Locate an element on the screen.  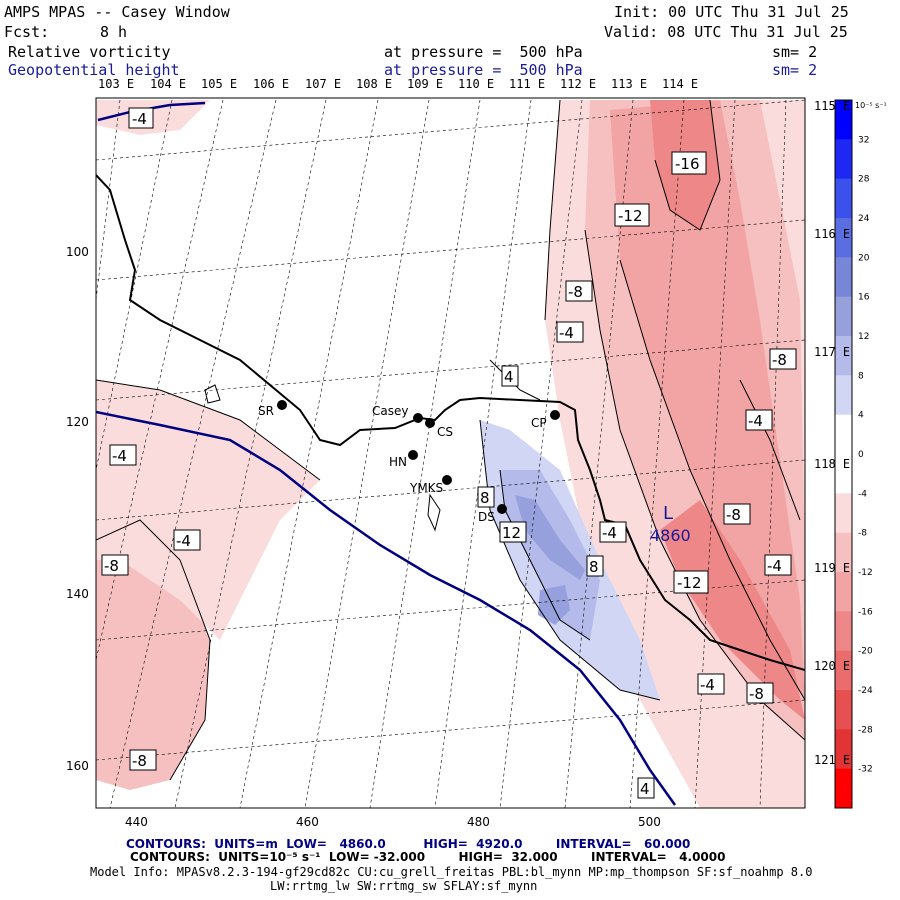
field2-name: Geopotential height is located at coordinates (94, 70).